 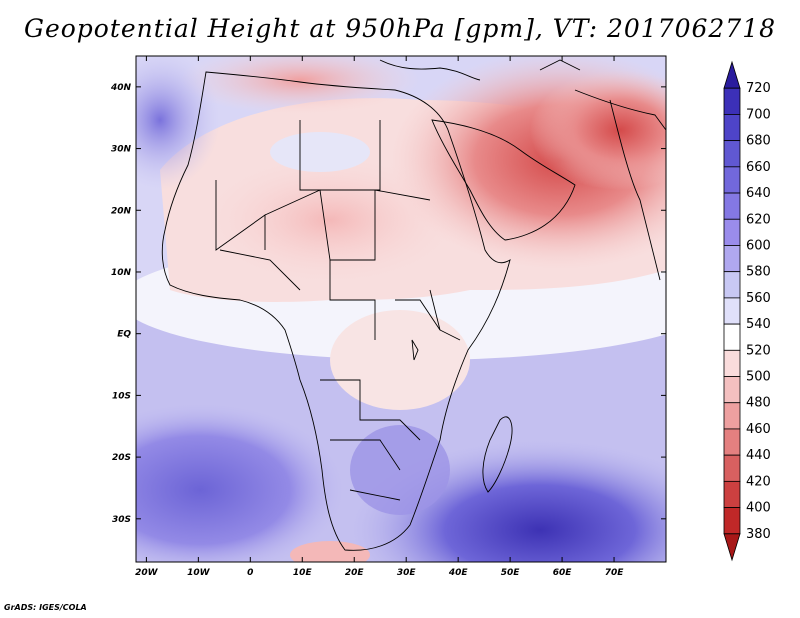 I want to click on colorbar-label: 580, so click(x=758, y=272).